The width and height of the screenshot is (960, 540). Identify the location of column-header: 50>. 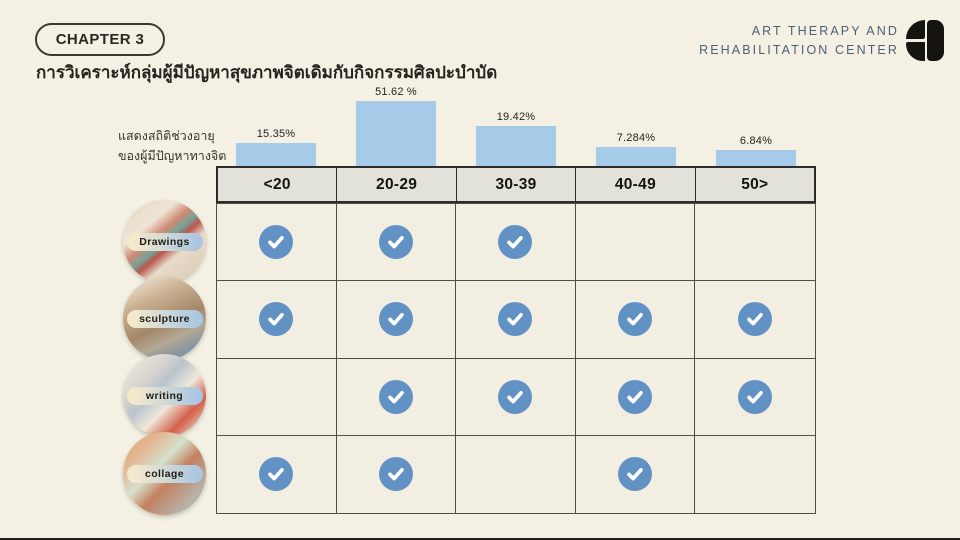
(755, 184).